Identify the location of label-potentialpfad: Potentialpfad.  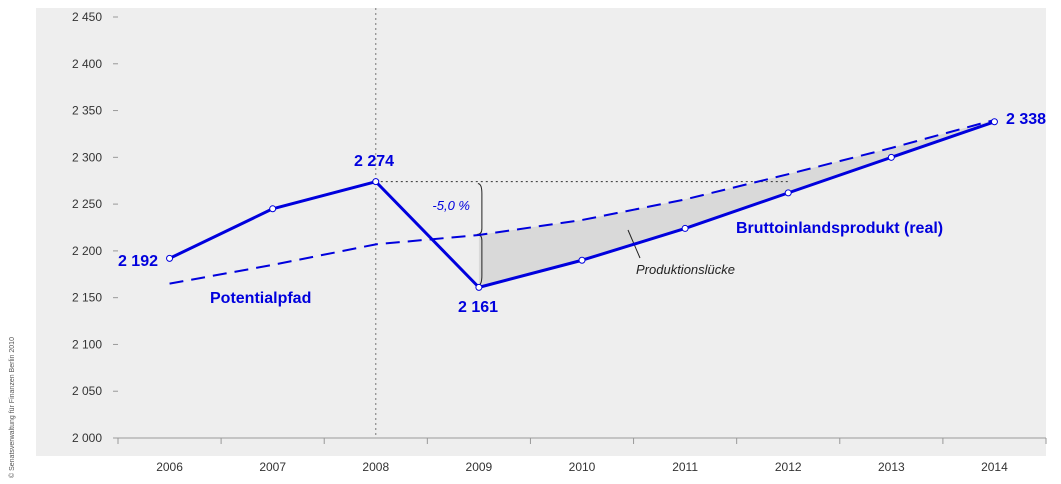
(260, 298).